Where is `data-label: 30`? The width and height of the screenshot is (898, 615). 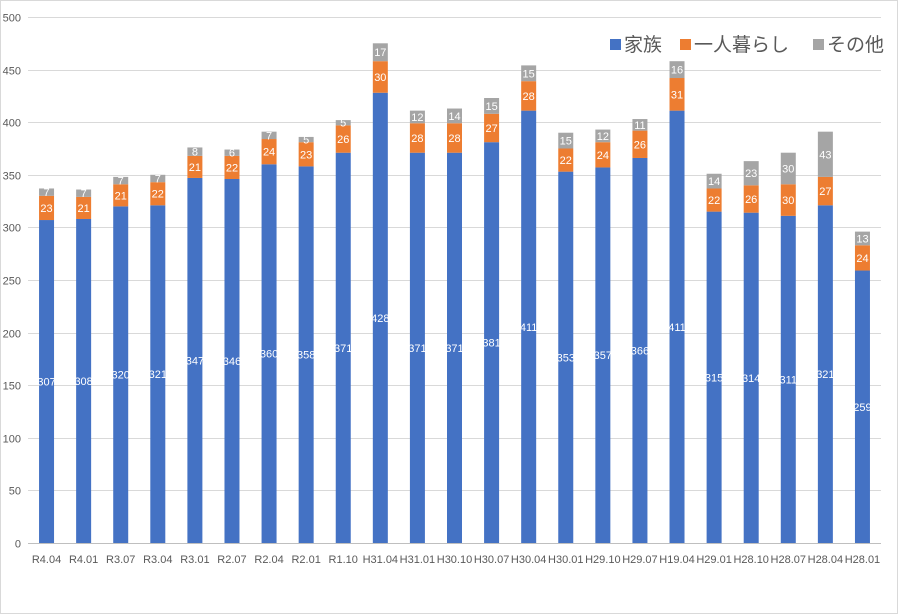
data-label: 30 is located at coordinates (788, 169).